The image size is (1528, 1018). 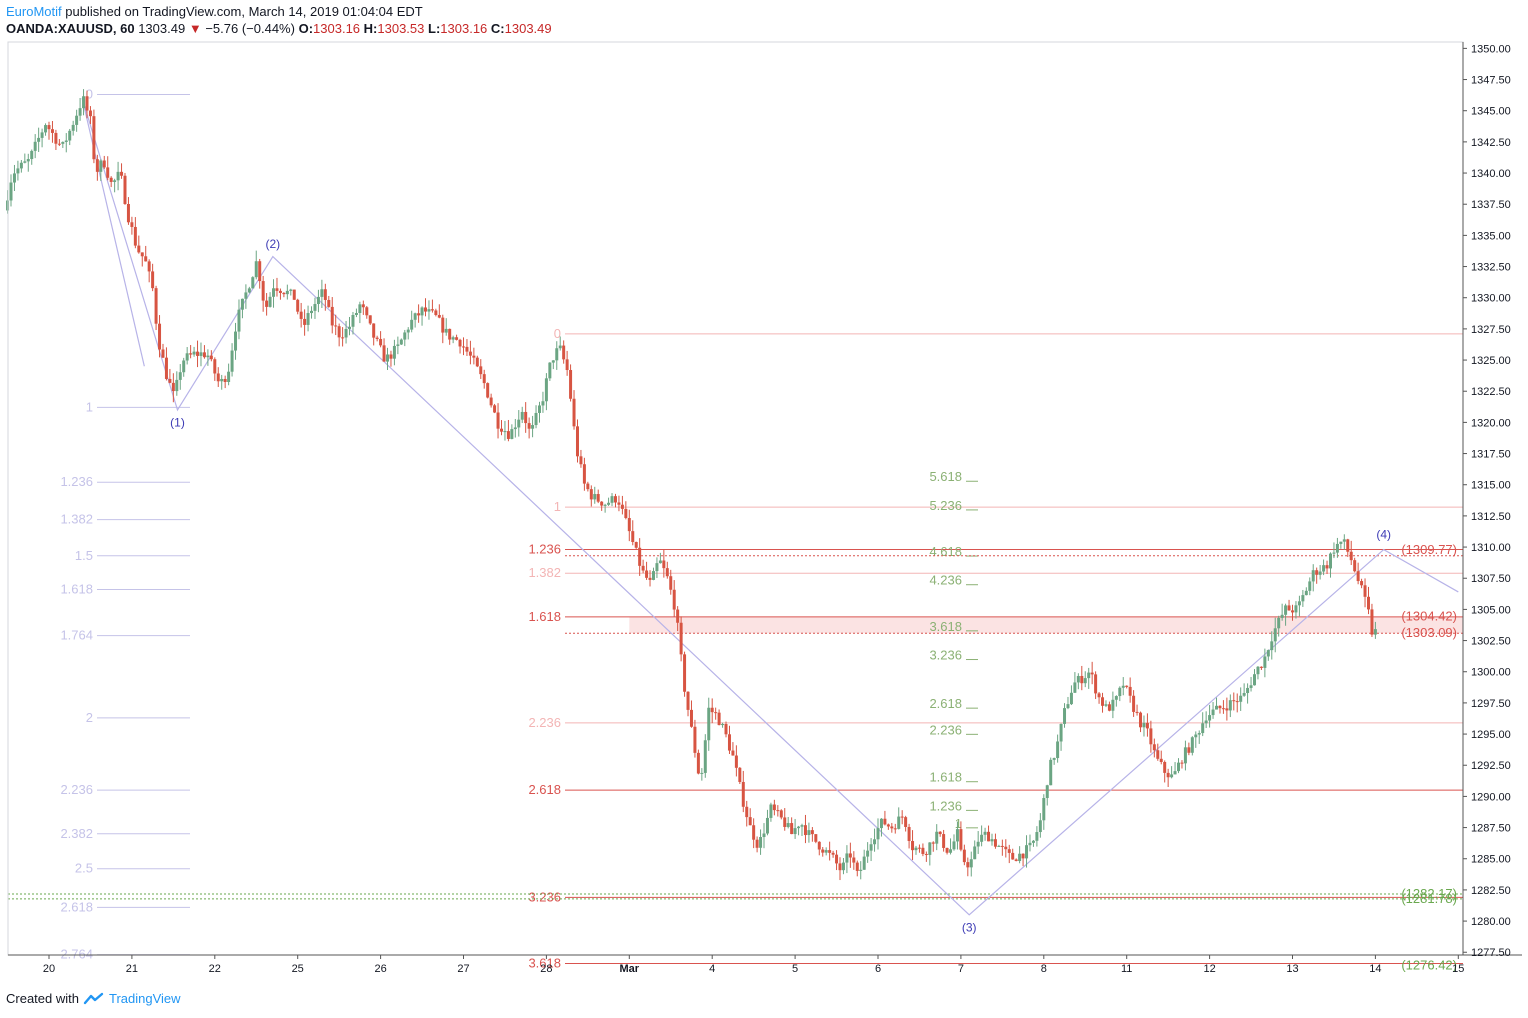 I want to click on tradingview-brand: TradingView, so click(x=144, y=998).